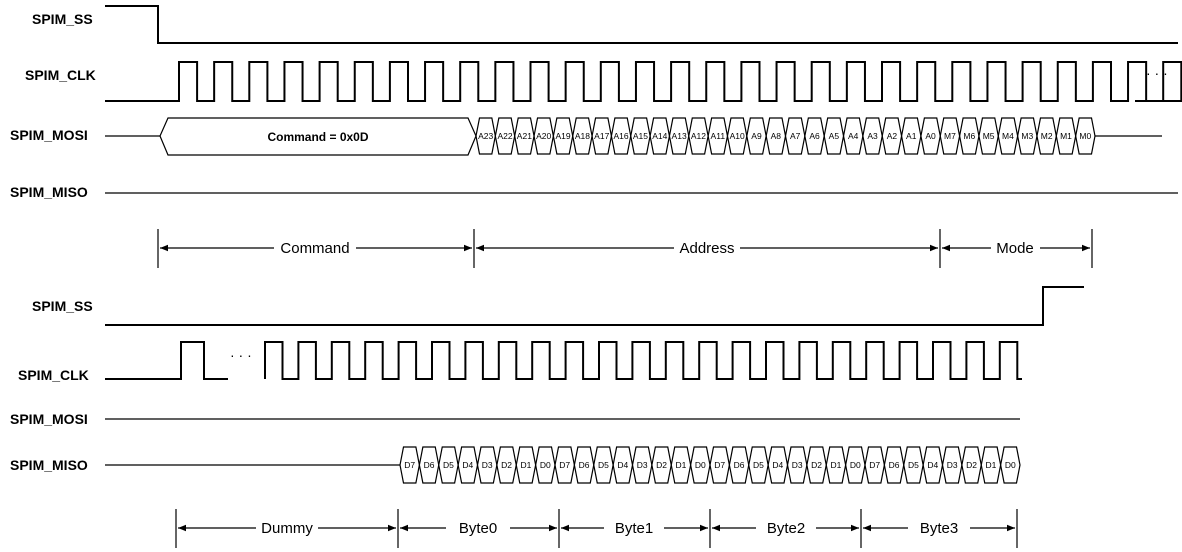  Describe the element at coordinates (49, 419) in the screenshot. I see `bottom-mosi-label: SPIM_MOSI` at that location.